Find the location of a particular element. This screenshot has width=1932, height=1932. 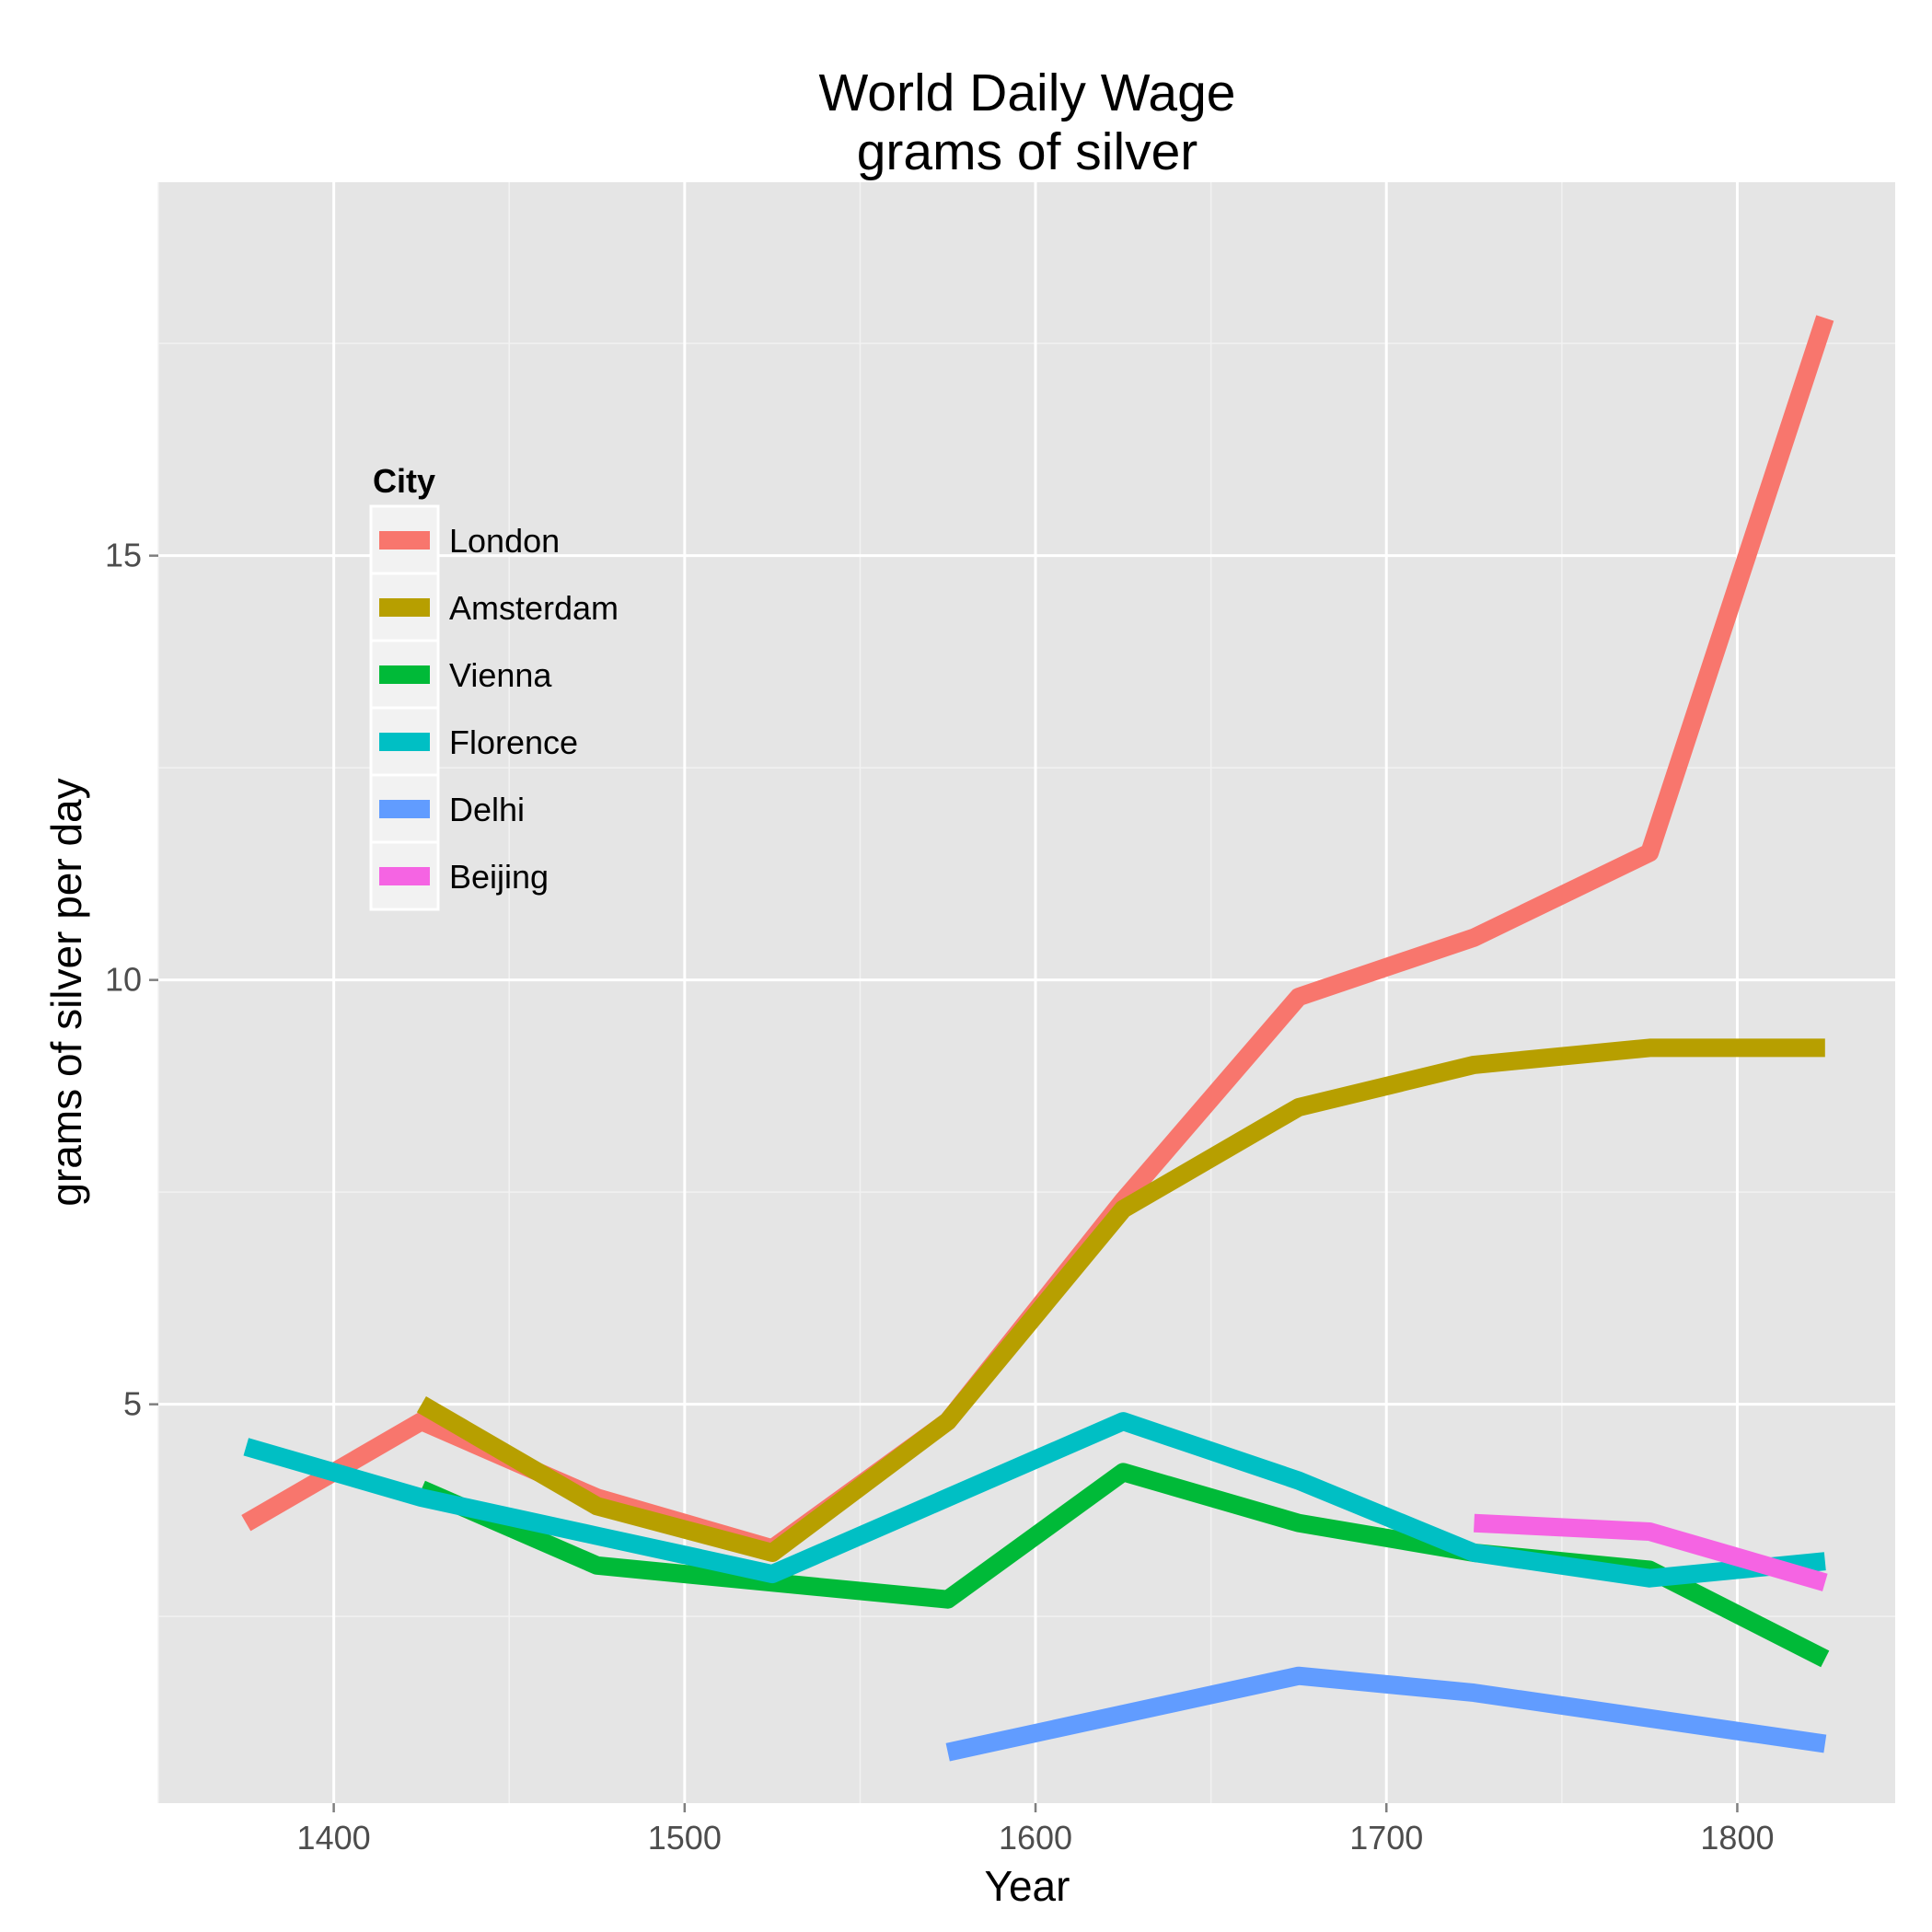

legend-label: Amsterdam is located at coordinates (534, 608).